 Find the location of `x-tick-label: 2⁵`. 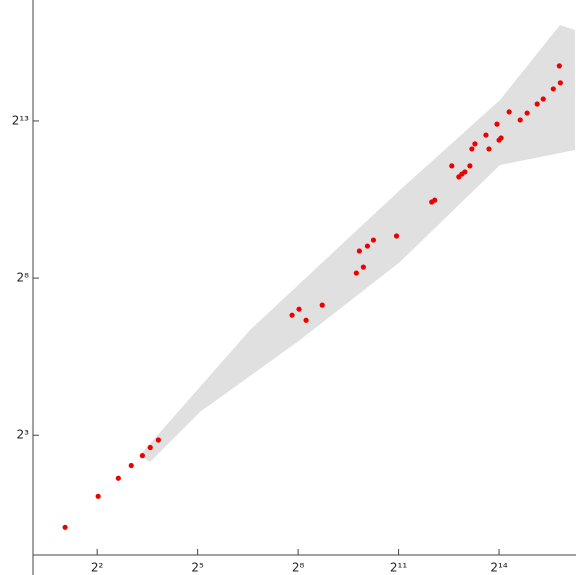

x-tick-label: 2⁵ is located at coordinates (197, 568).